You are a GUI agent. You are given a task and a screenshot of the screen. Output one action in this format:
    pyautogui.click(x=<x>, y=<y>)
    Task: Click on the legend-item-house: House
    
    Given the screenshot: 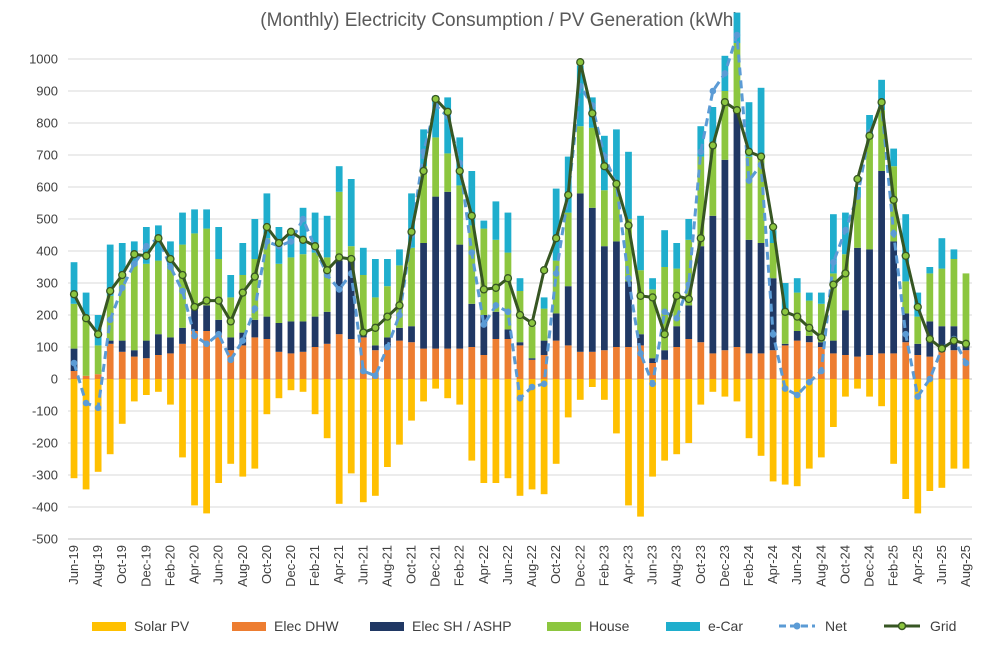 What is the action you would take?
    pyautogui.click(x=588, y=626)
    